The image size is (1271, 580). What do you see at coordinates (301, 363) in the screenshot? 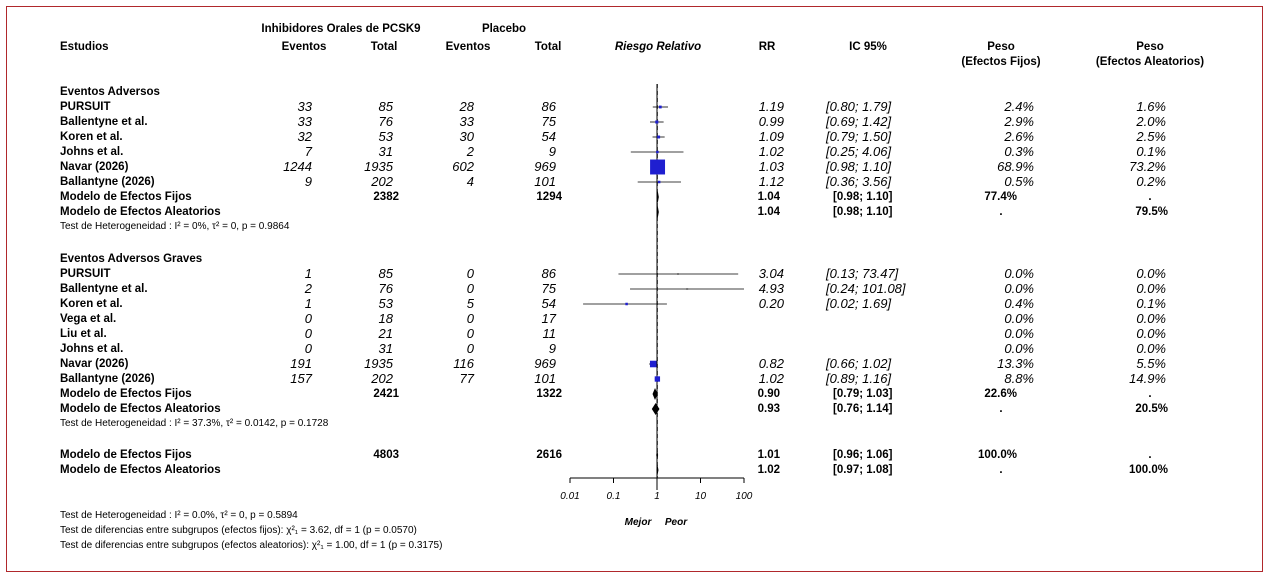
I see `events1-value: 191` at bounding box center [301, 363].